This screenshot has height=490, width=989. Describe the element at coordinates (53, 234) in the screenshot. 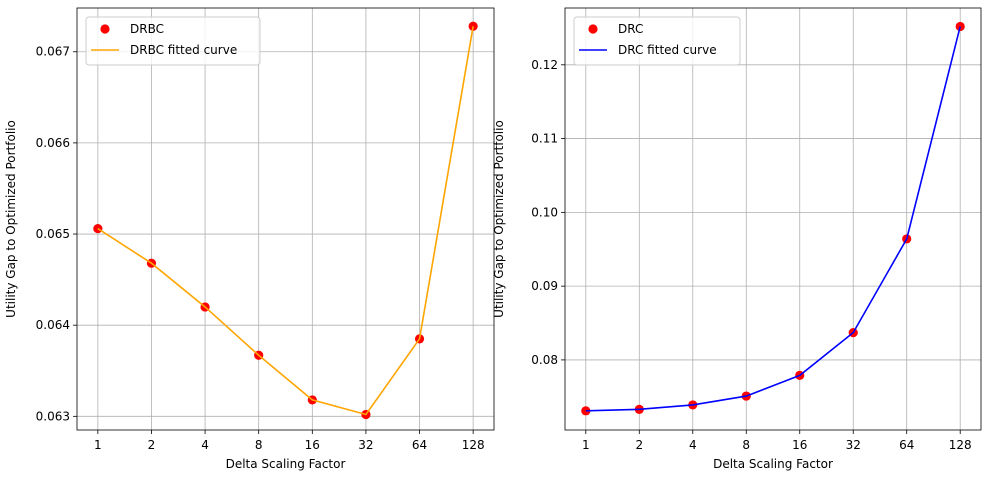

I see `y-tick-label: 0.065` at that location.